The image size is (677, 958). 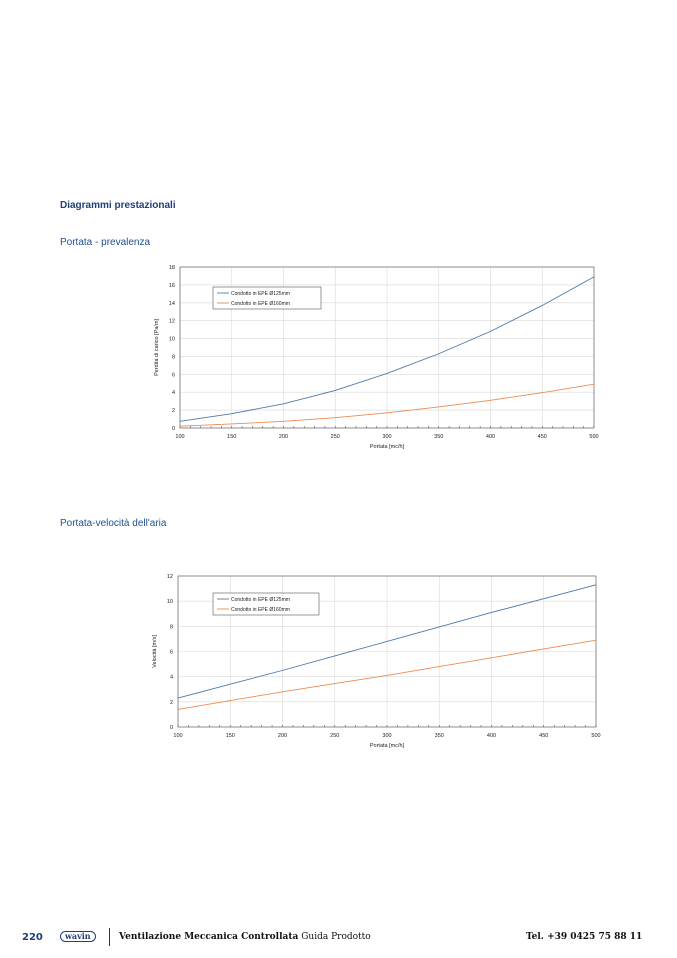 I want to click on section-title: Diagrammi prestazionali, so click(x=118, y=205).